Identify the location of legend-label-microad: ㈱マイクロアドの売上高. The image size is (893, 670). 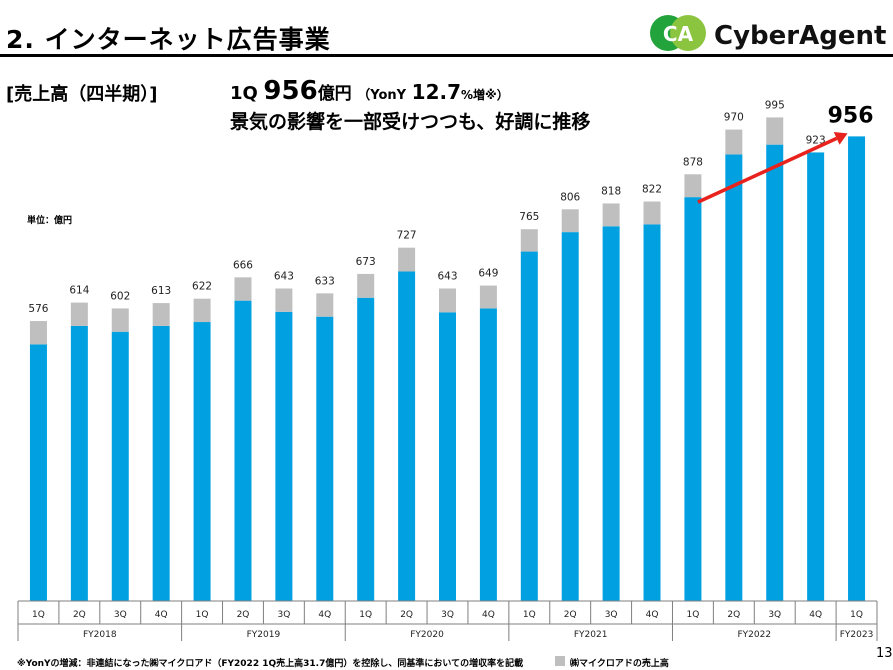
(619, 664).